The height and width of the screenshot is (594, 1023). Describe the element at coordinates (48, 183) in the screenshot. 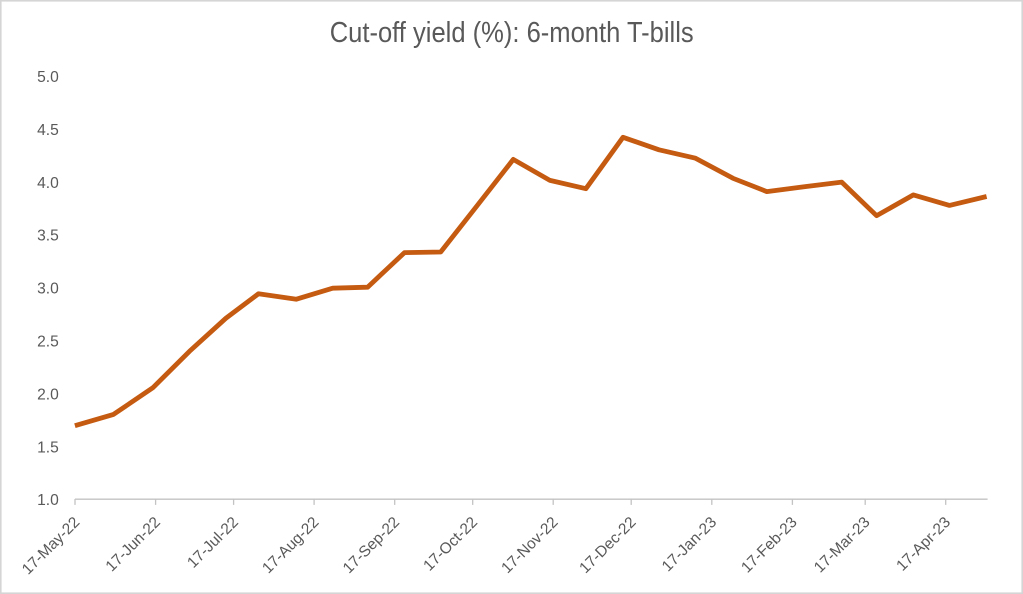

I see `svg-text: 4.0` at that location.